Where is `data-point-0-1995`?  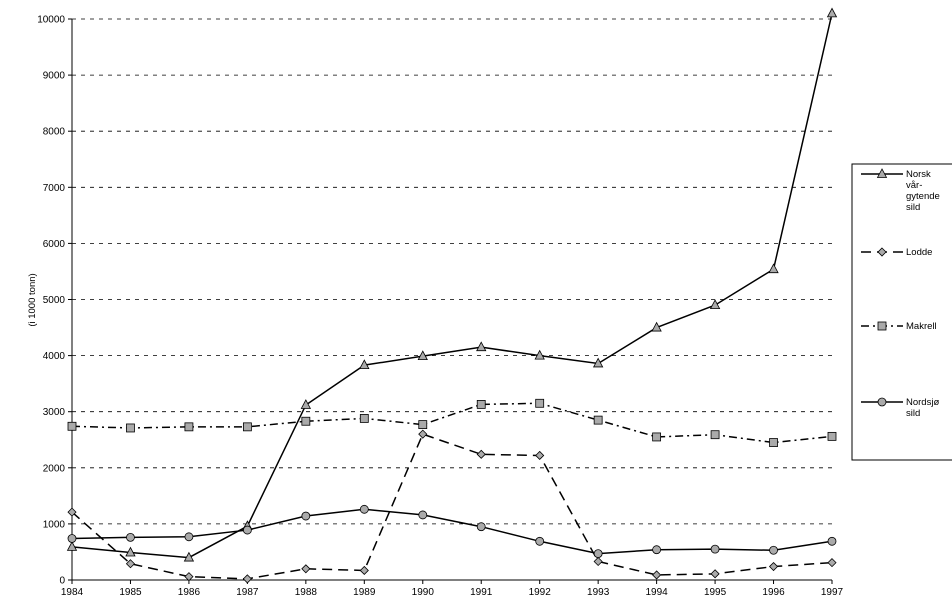
data-point-0-1995 is located at coordinates (715, 304).